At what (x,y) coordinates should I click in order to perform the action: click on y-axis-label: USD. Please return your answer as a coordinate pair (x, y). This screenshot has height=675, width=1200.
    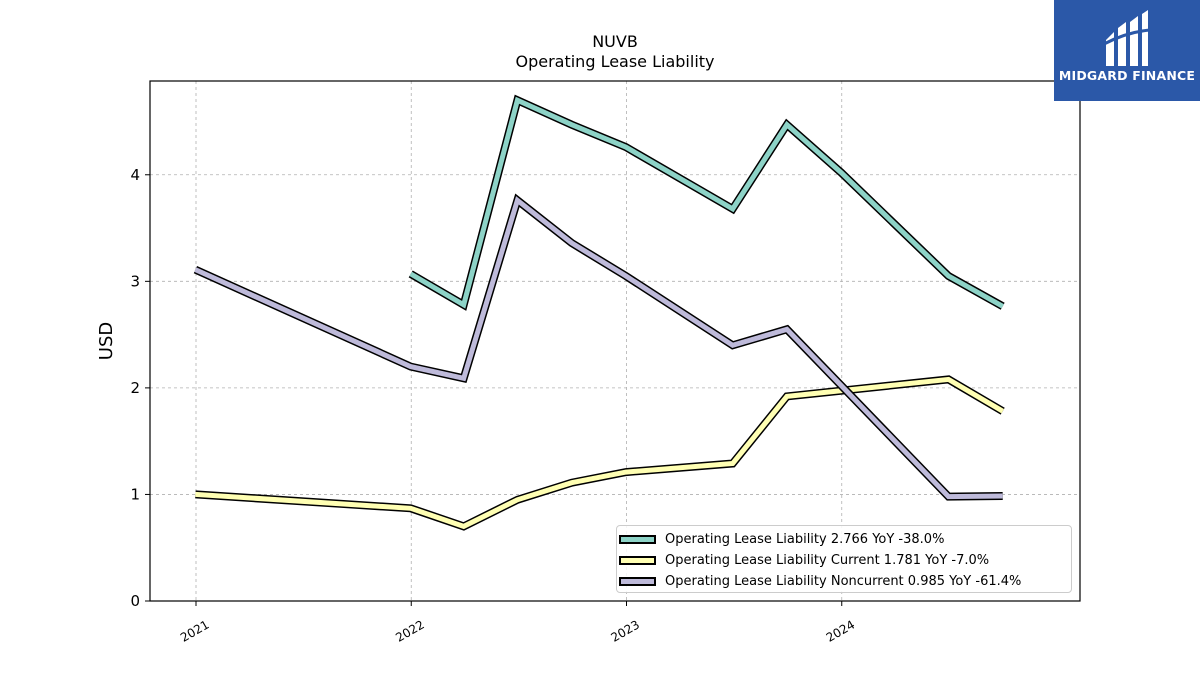
    Looking at the image, I should click on (106, 341).